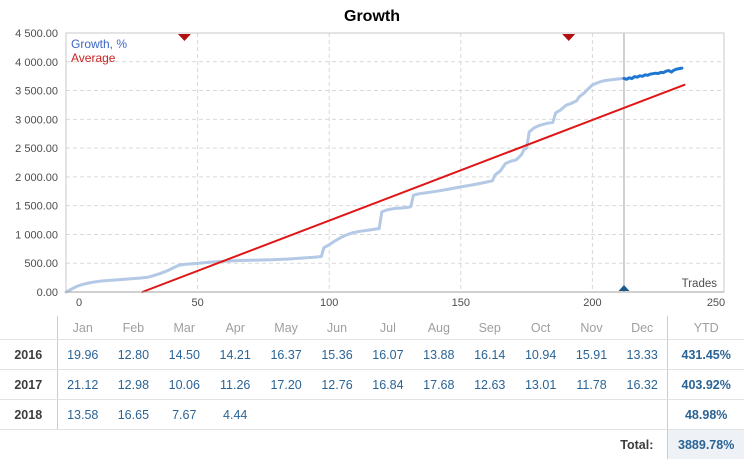 This screenshot has height=462, width=744. What do you see at coordinates (388, 354) in the screenshot?
I see `monthly-growth-value: 16.07` at bounding box center [388, 354].